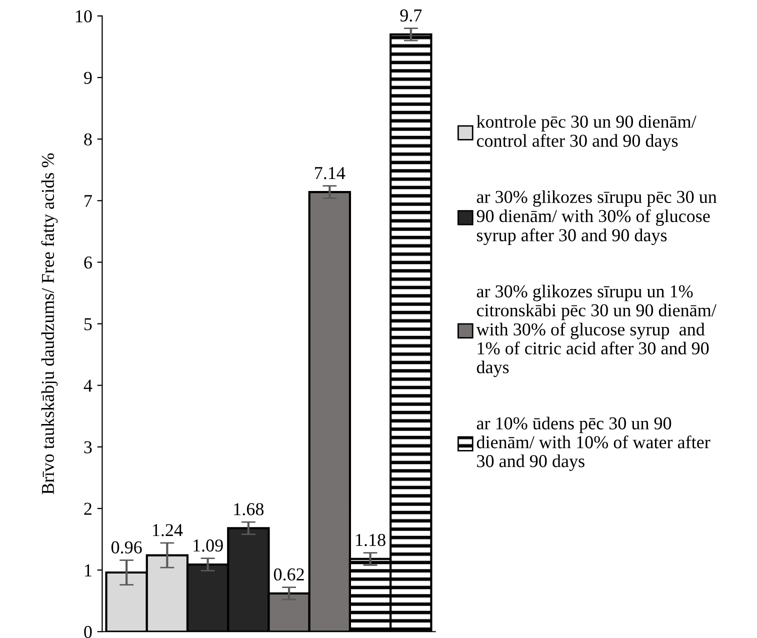 The image size is (757, 638). I want to click on y-tick-label: 3, so click(88, 447).